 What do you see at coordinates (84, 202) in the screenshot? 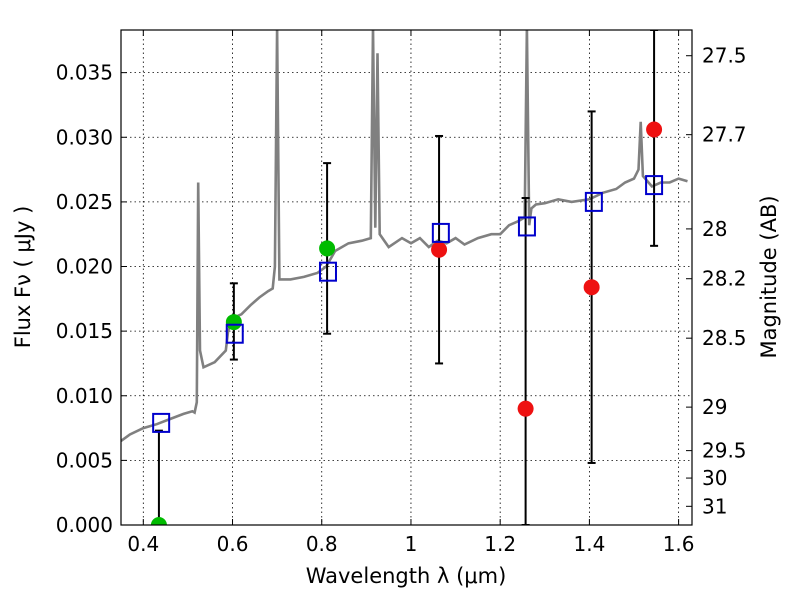
I see `y-tick-label: 0.025` at bounding box center [84, 202].